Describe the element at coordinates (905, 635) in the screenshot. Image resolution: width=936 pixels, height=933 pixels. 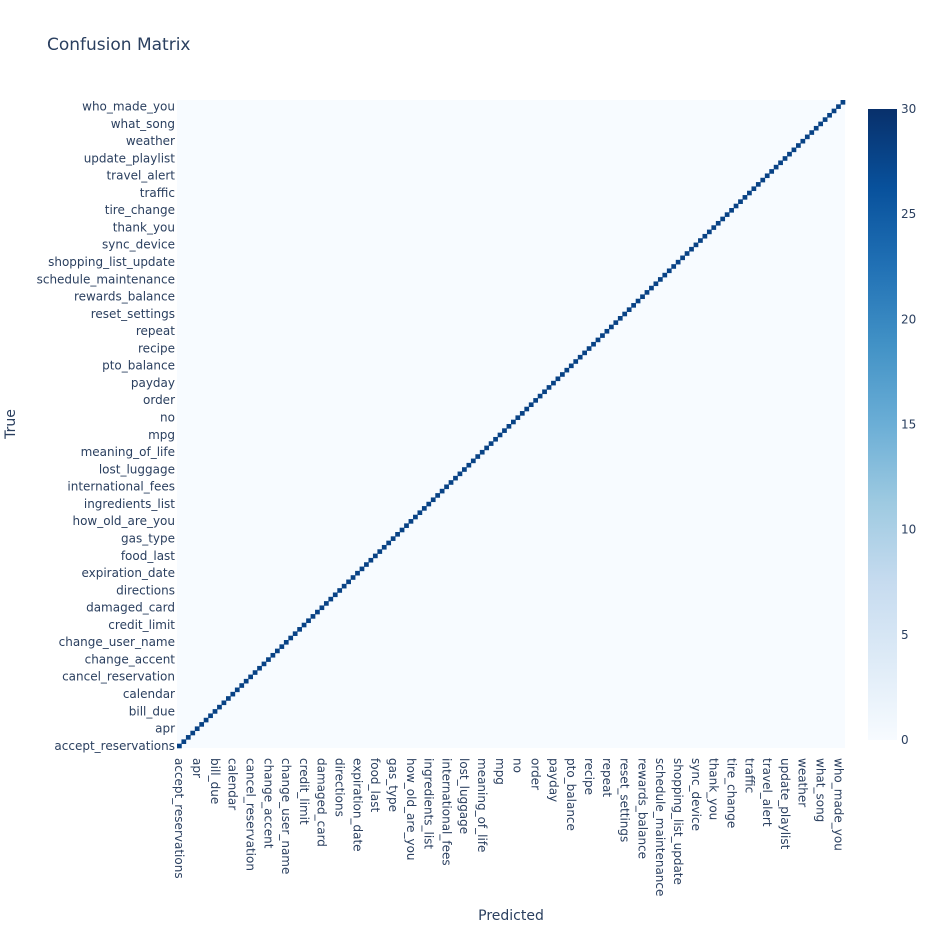
I see `colorbar-tick-label: 5` at that location.